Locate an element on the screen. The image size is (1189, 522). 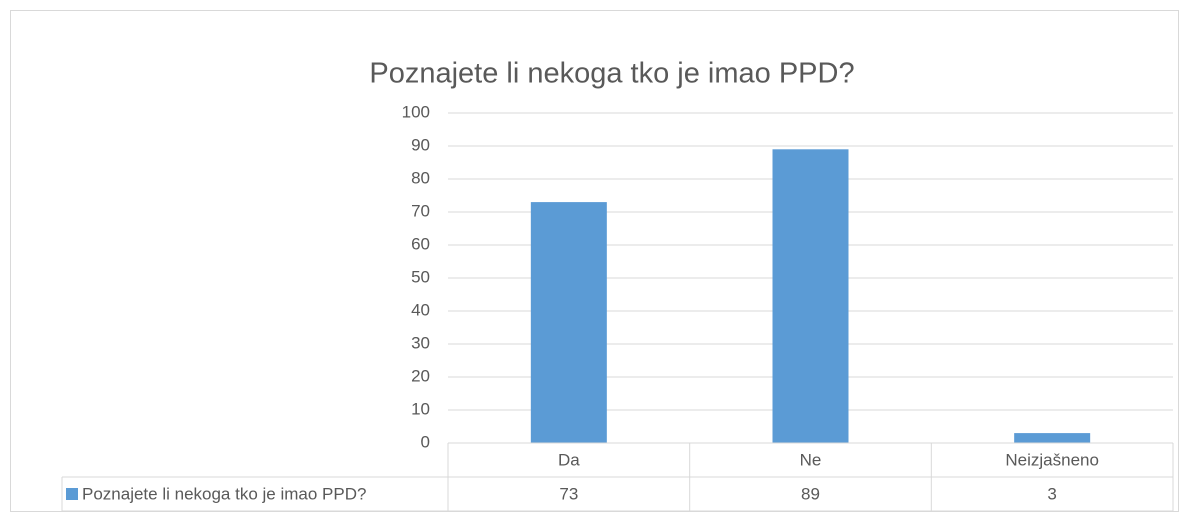
y-tick-label: 60 is located at coordinates (420, 243).